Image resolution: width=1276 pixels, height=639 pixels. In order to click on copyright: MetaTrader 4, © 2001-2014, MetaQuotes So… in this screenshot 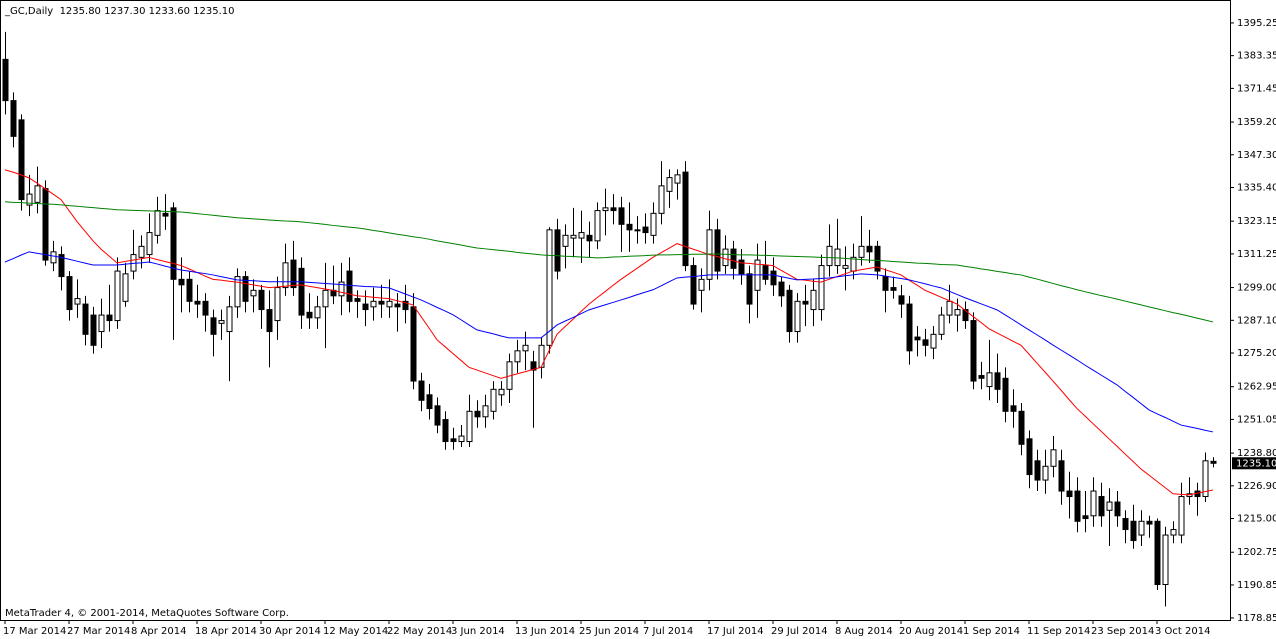, I will do `click(147, 613)`.